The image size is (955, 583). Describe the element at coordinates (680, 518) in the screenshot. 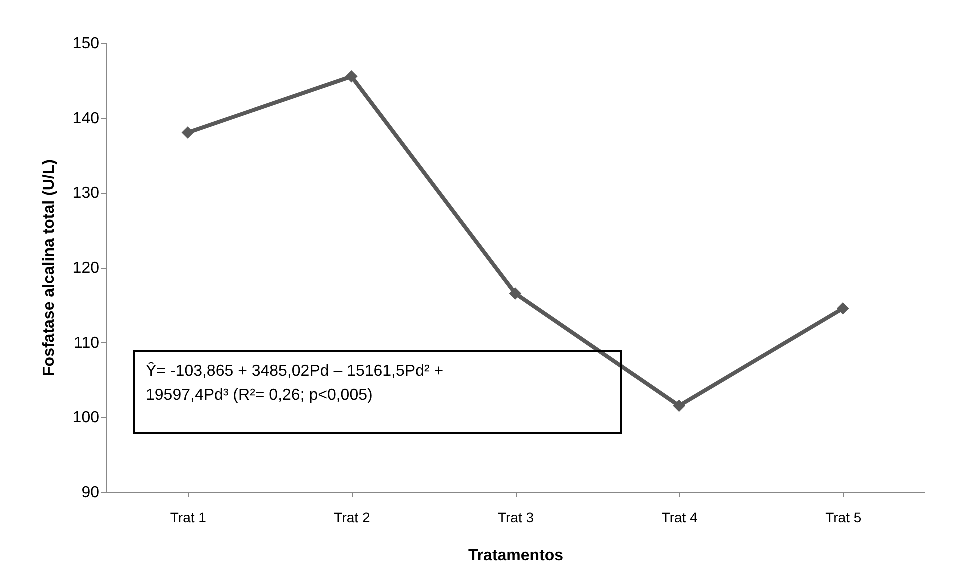

I see `x-tick-label: Trat 4` at that location.